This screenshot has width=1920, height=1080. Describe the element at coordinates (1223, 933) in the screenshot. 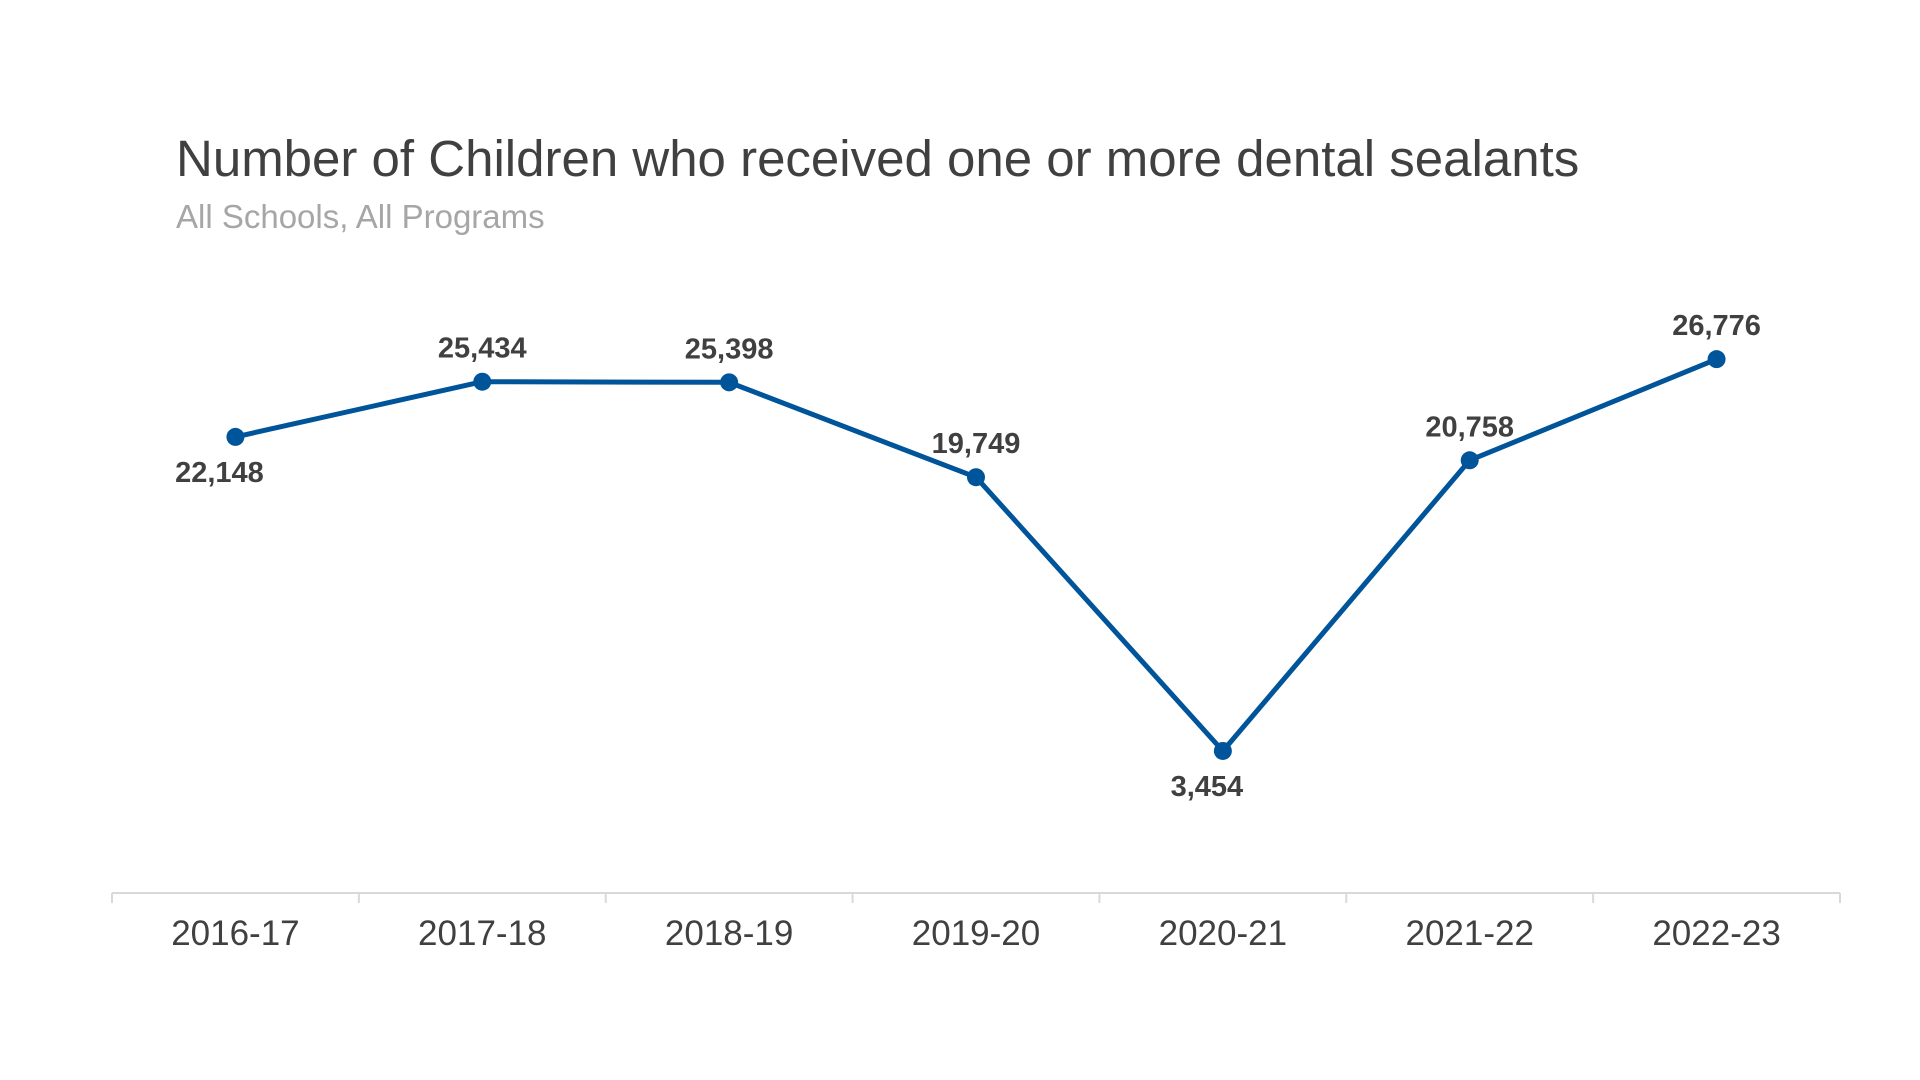

I see `x-tick-label: 2020-21` at that location.